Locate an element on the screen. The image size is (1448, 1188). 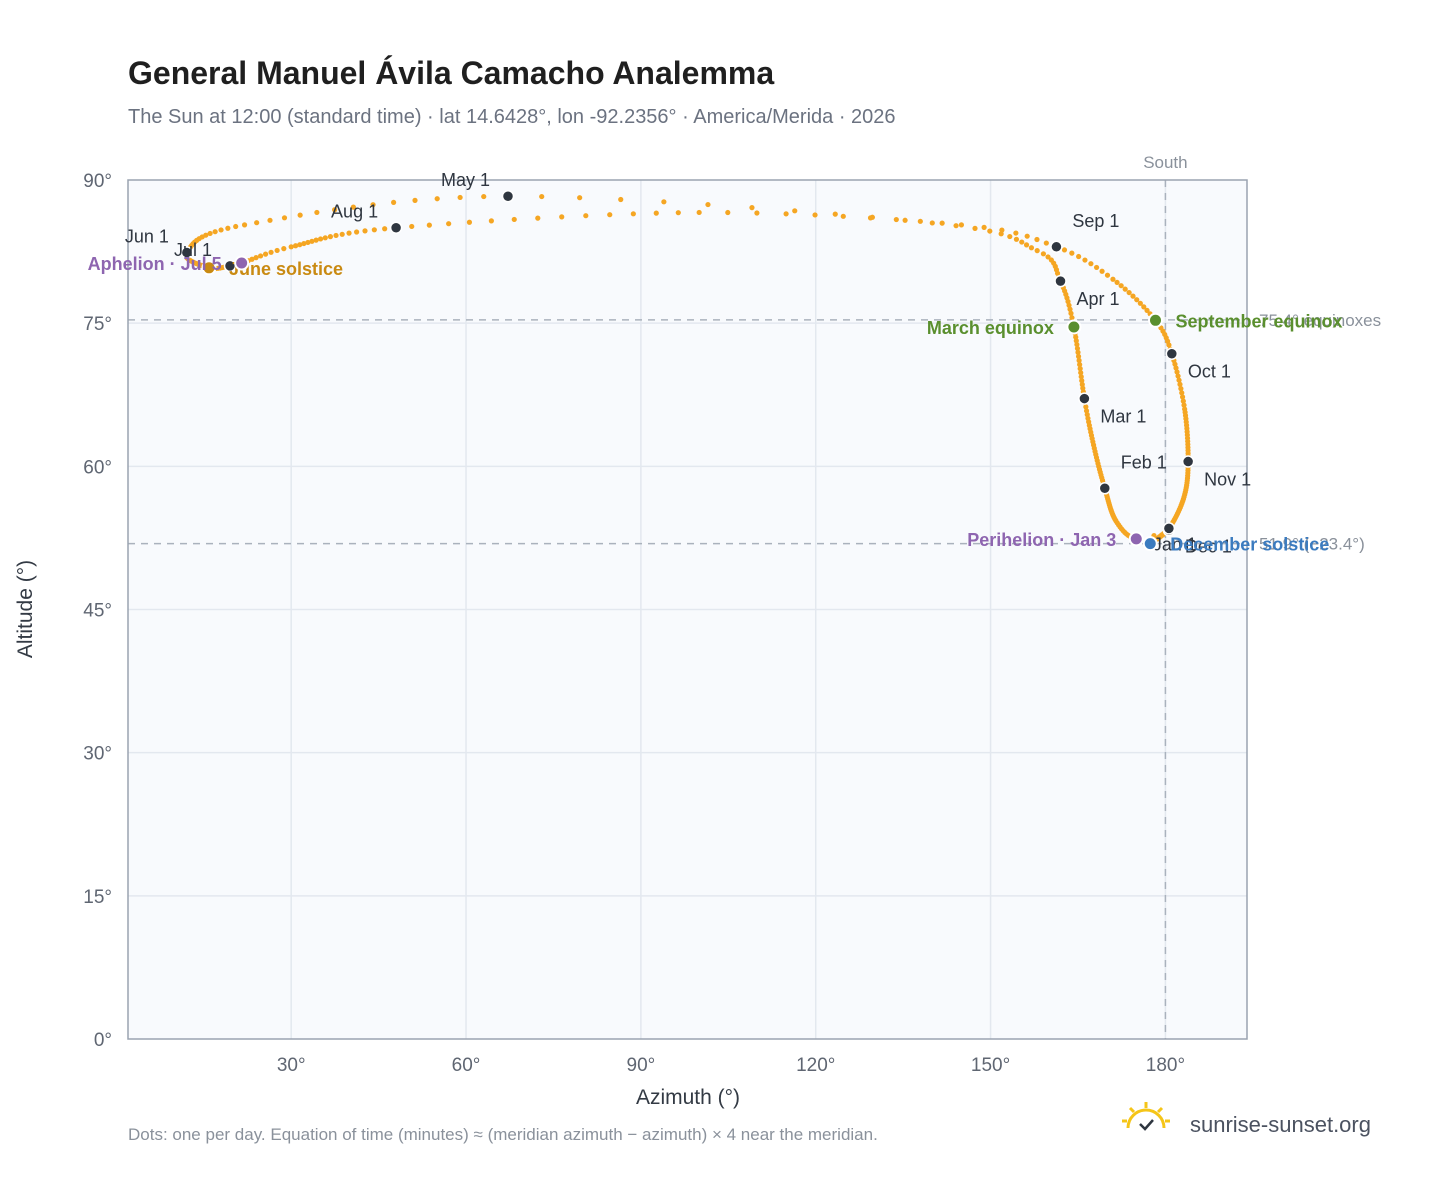
month-marker-label: Apr 1 is located at coordinates (1098, 299).